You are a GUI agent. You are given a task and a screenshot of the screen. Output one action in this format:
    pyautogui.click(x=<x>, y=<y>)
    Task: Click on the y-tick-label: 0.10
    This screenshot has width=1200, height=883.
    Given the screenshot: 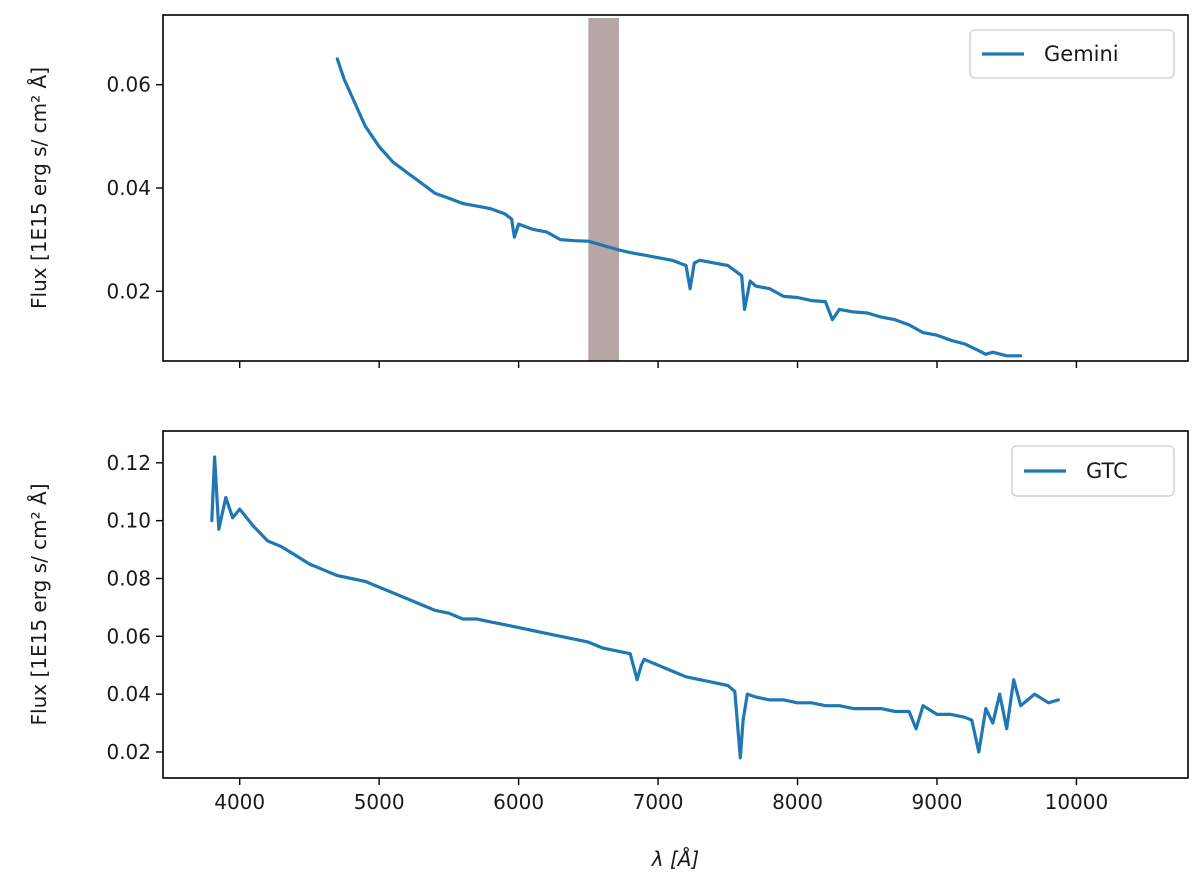 What is the action you would take?
    pyautogui.click(x=128, y=521)
    